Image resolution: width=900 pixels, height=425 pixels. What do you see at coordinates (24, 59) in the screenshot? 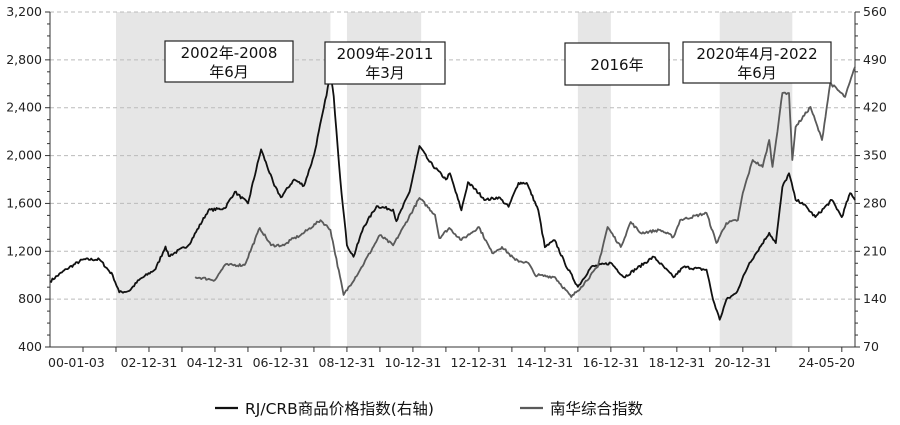
I see `left-tick-label: 2,800` at bounding box center [24, 59].